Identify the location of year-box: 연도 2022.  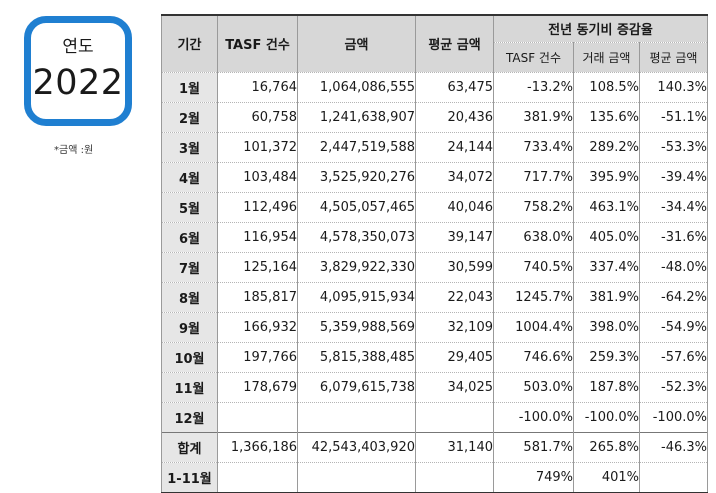
(78, 71).